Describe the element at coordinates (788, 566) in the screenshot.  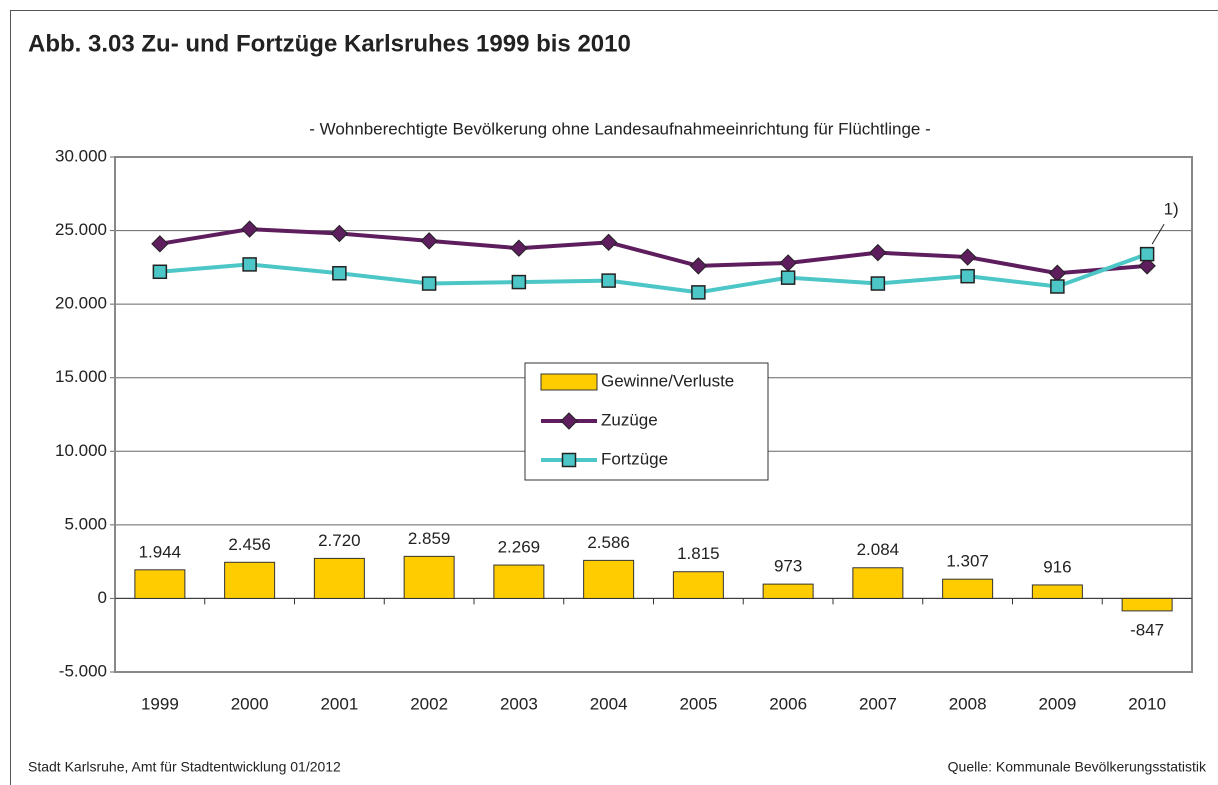
I see `value-label: 973` at that location.